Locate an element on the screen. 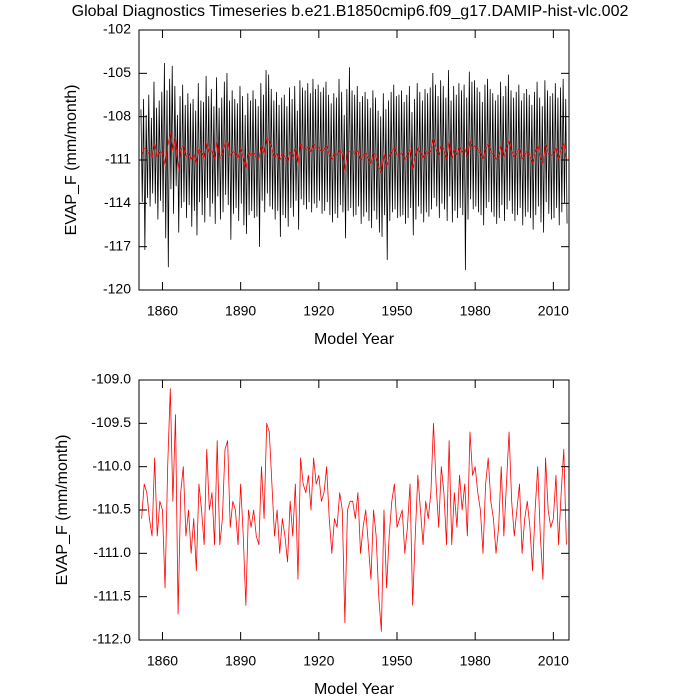  y-tick-label: -110.0 is located at coordinates (111, 465).